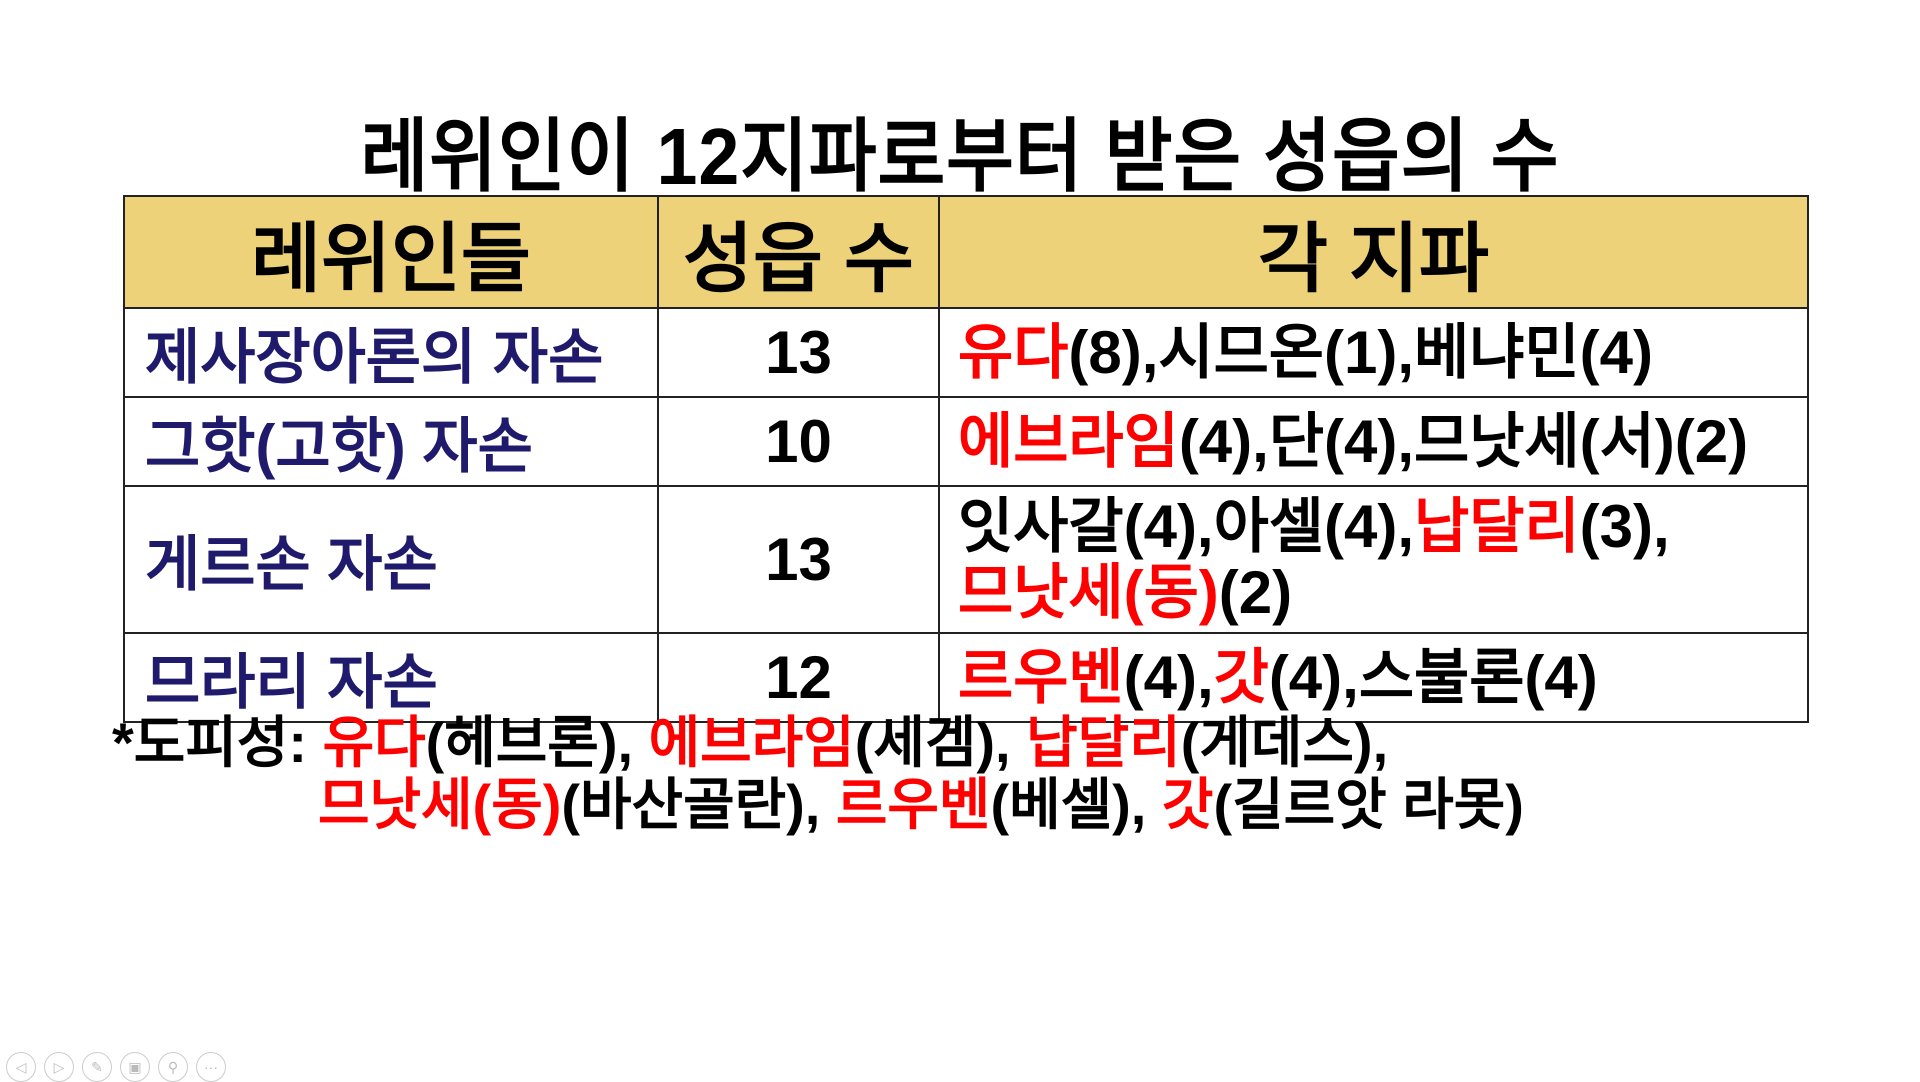  I want to click on table-row: 제사장아론의 자손 13 유다(8),시므온(1),베냐민(4), so click(966, 352).